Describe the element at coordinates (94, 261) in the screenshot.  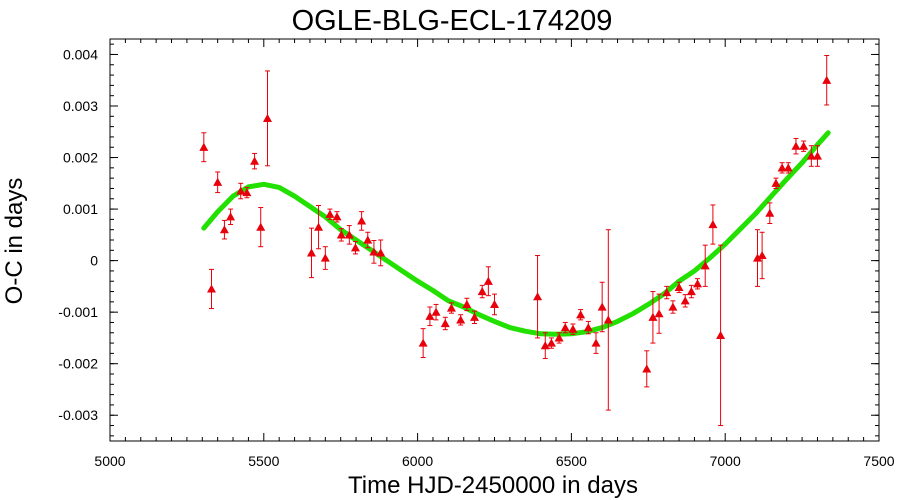
I see `y-tick-label: 0` at that location.